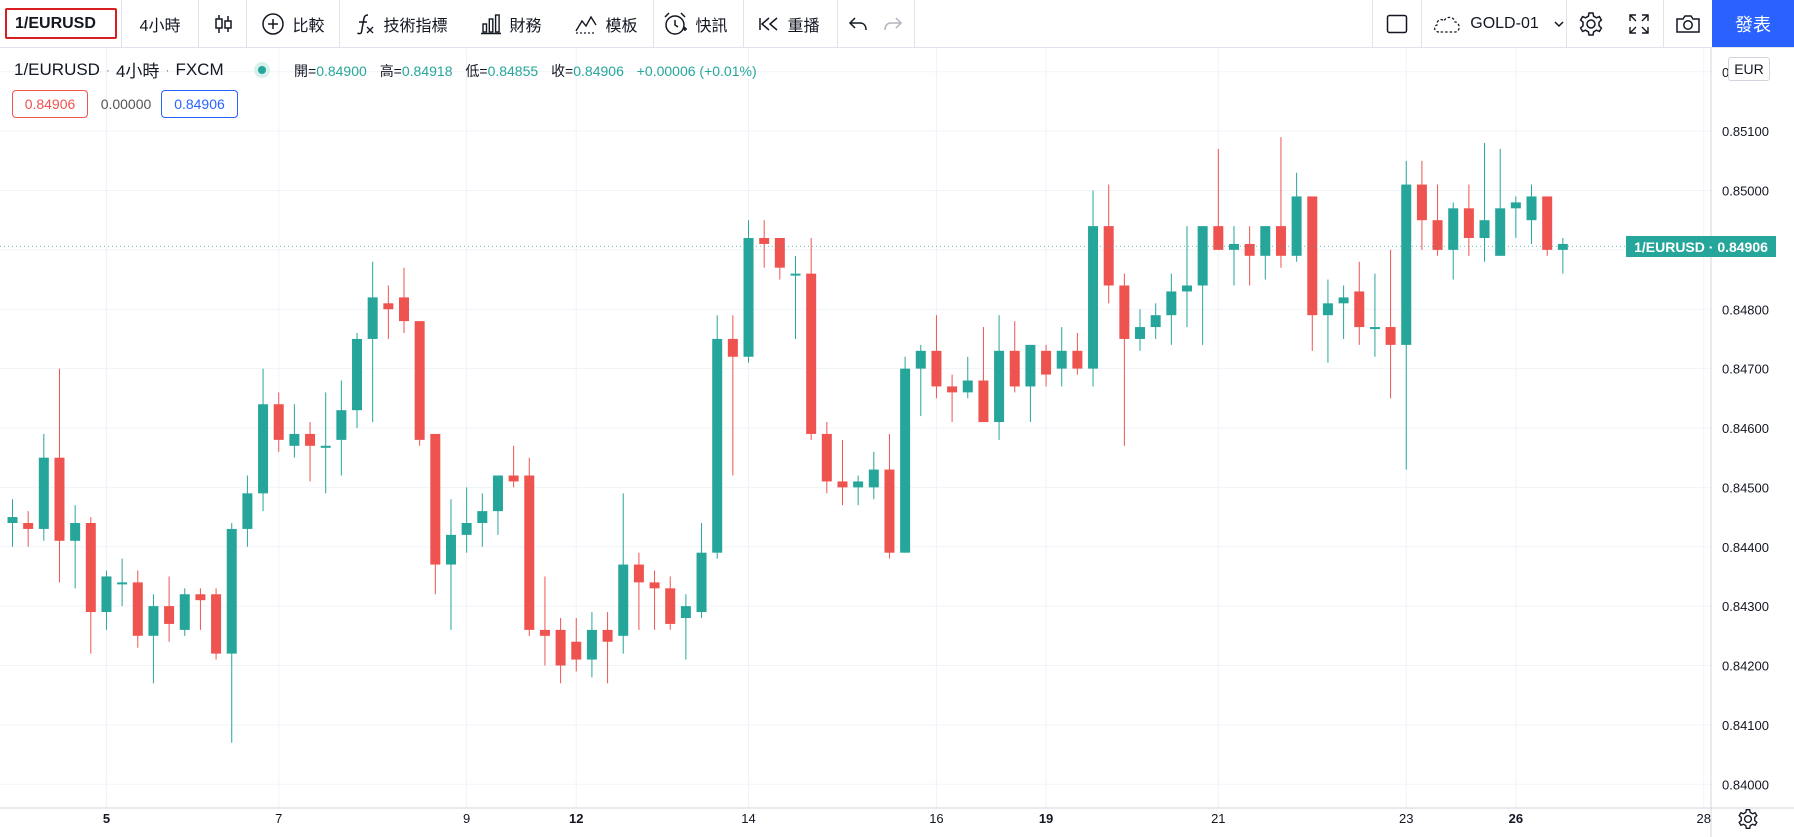 This screenshot has width=1794, height=837. What do you see at coordinates (273, 24) in the screenshot?
I see `plus-circle-icon` at bounding box center [273, 24].